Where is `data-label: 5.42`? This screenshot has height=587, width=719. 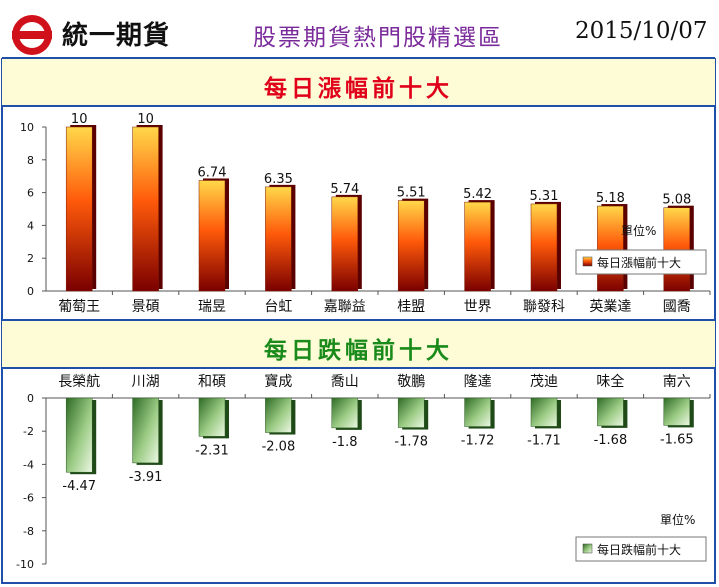
data-label: 5.42 is located at coordinates (477, 194).